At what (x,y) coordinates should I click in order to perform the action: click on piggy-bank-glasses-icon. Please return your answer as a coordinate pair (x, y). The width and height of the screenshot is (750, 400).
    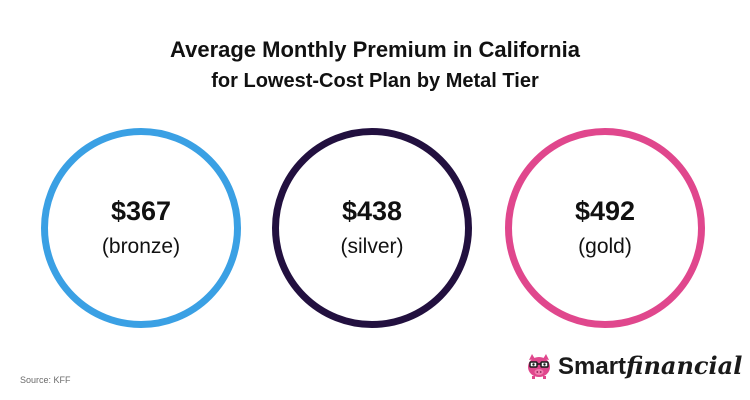
    Looking at the image, I should click on (539, 366).